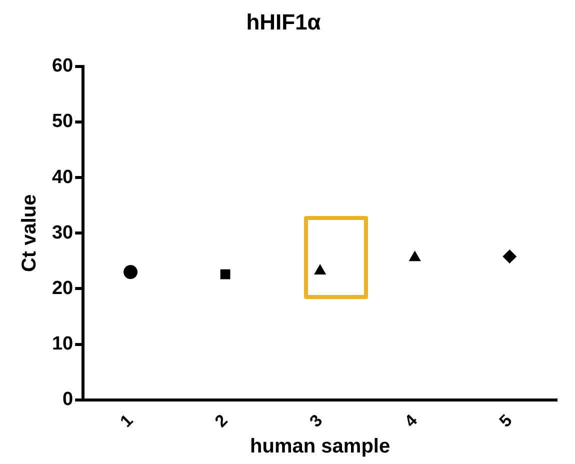  I want to click on y-tick-label: 20, so click(63, 288).